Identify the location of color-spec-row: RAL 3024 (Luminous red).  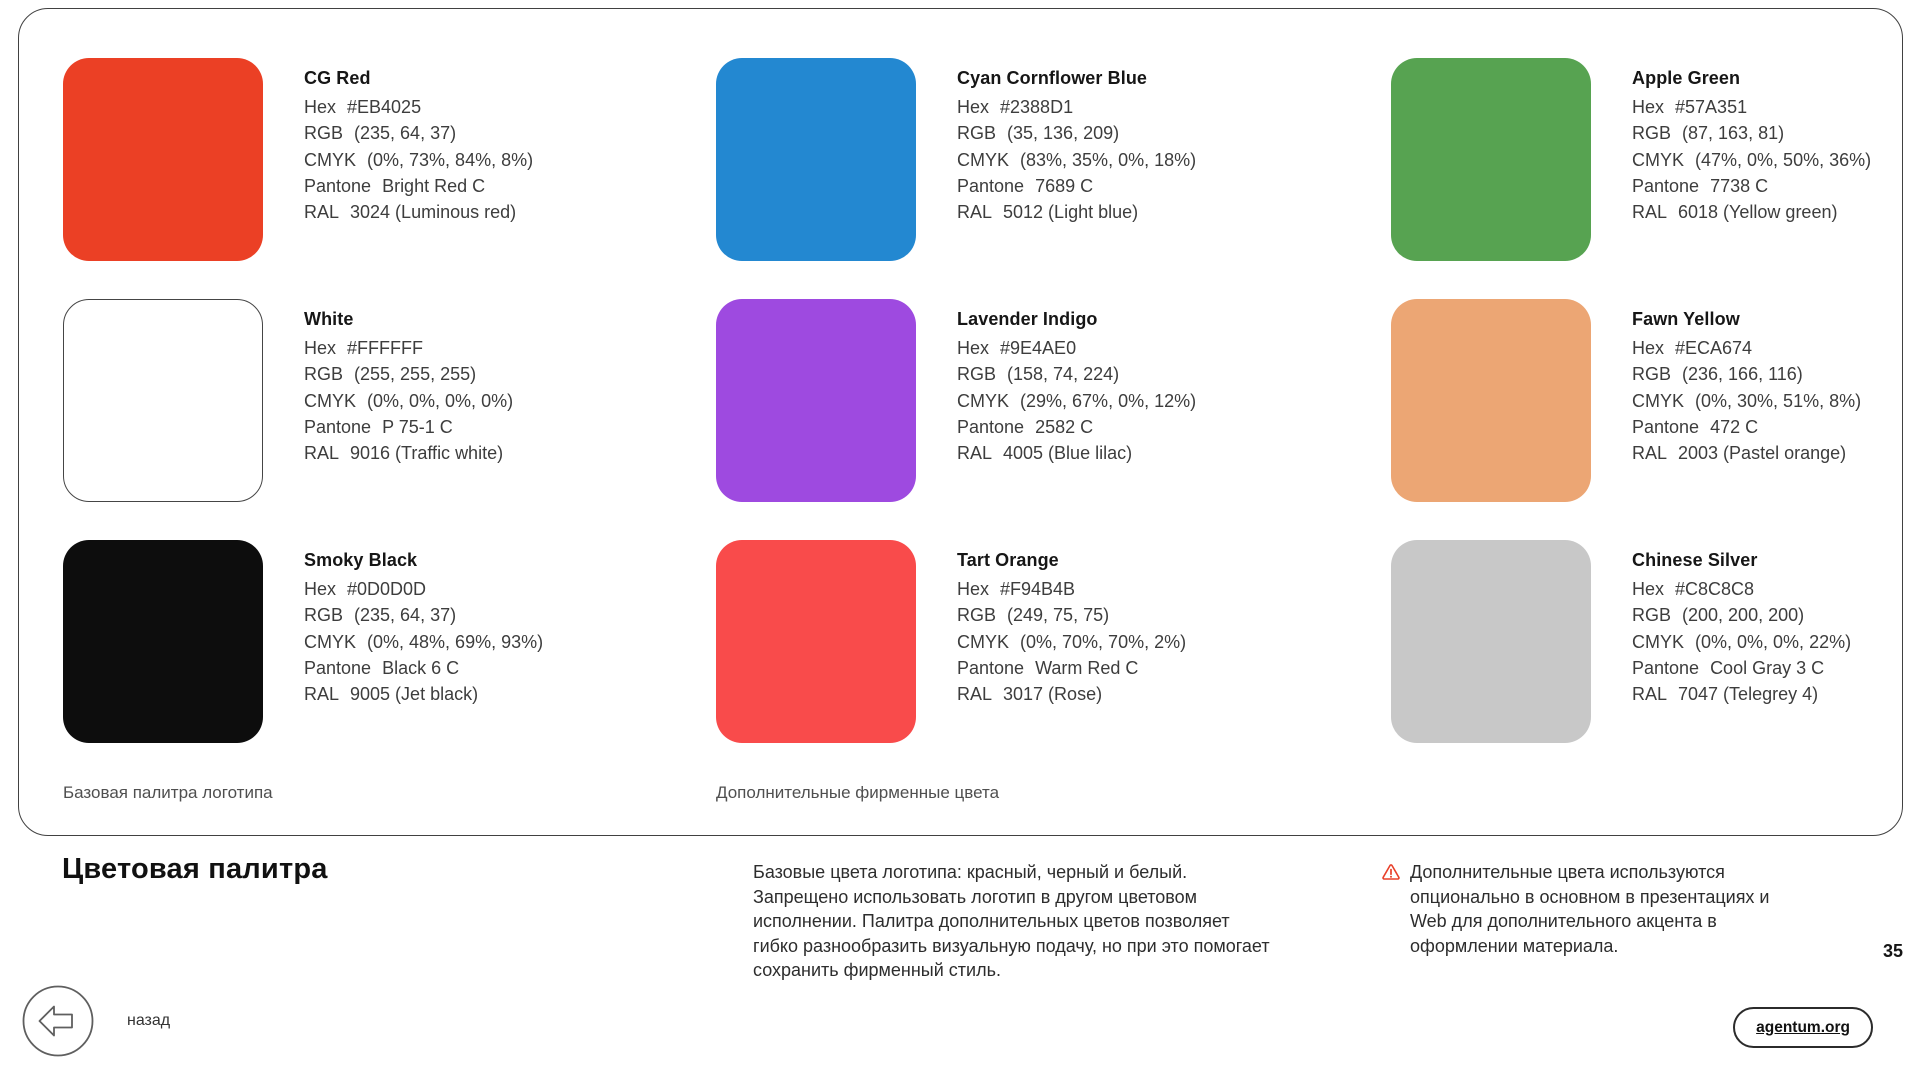
(418, 212).